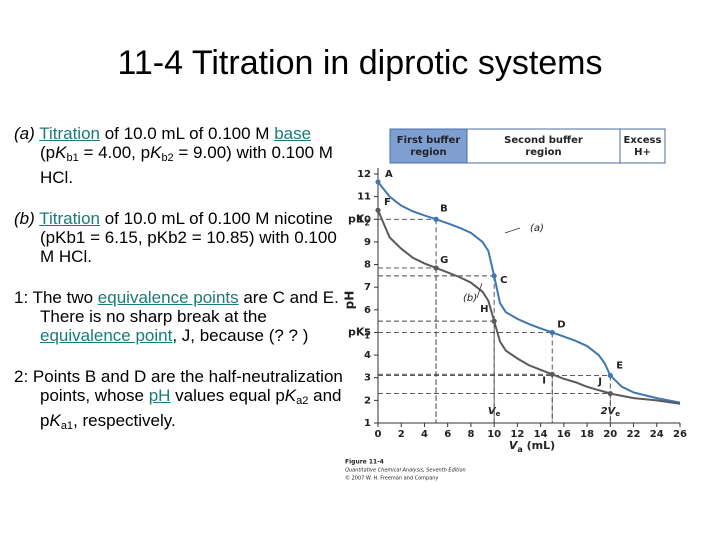  What do you see at coordinates (56, 297) in the screenshot?
I see `text-run: 1: The two` at bounding box center [56, 297].